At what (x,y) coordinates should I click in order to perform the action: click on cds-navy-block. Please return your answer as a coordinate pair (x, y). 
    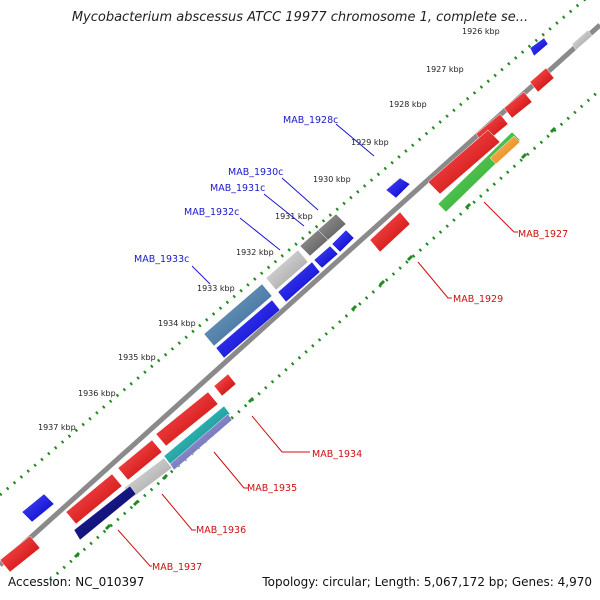
    Looking at the image, I should click on (105, 513).